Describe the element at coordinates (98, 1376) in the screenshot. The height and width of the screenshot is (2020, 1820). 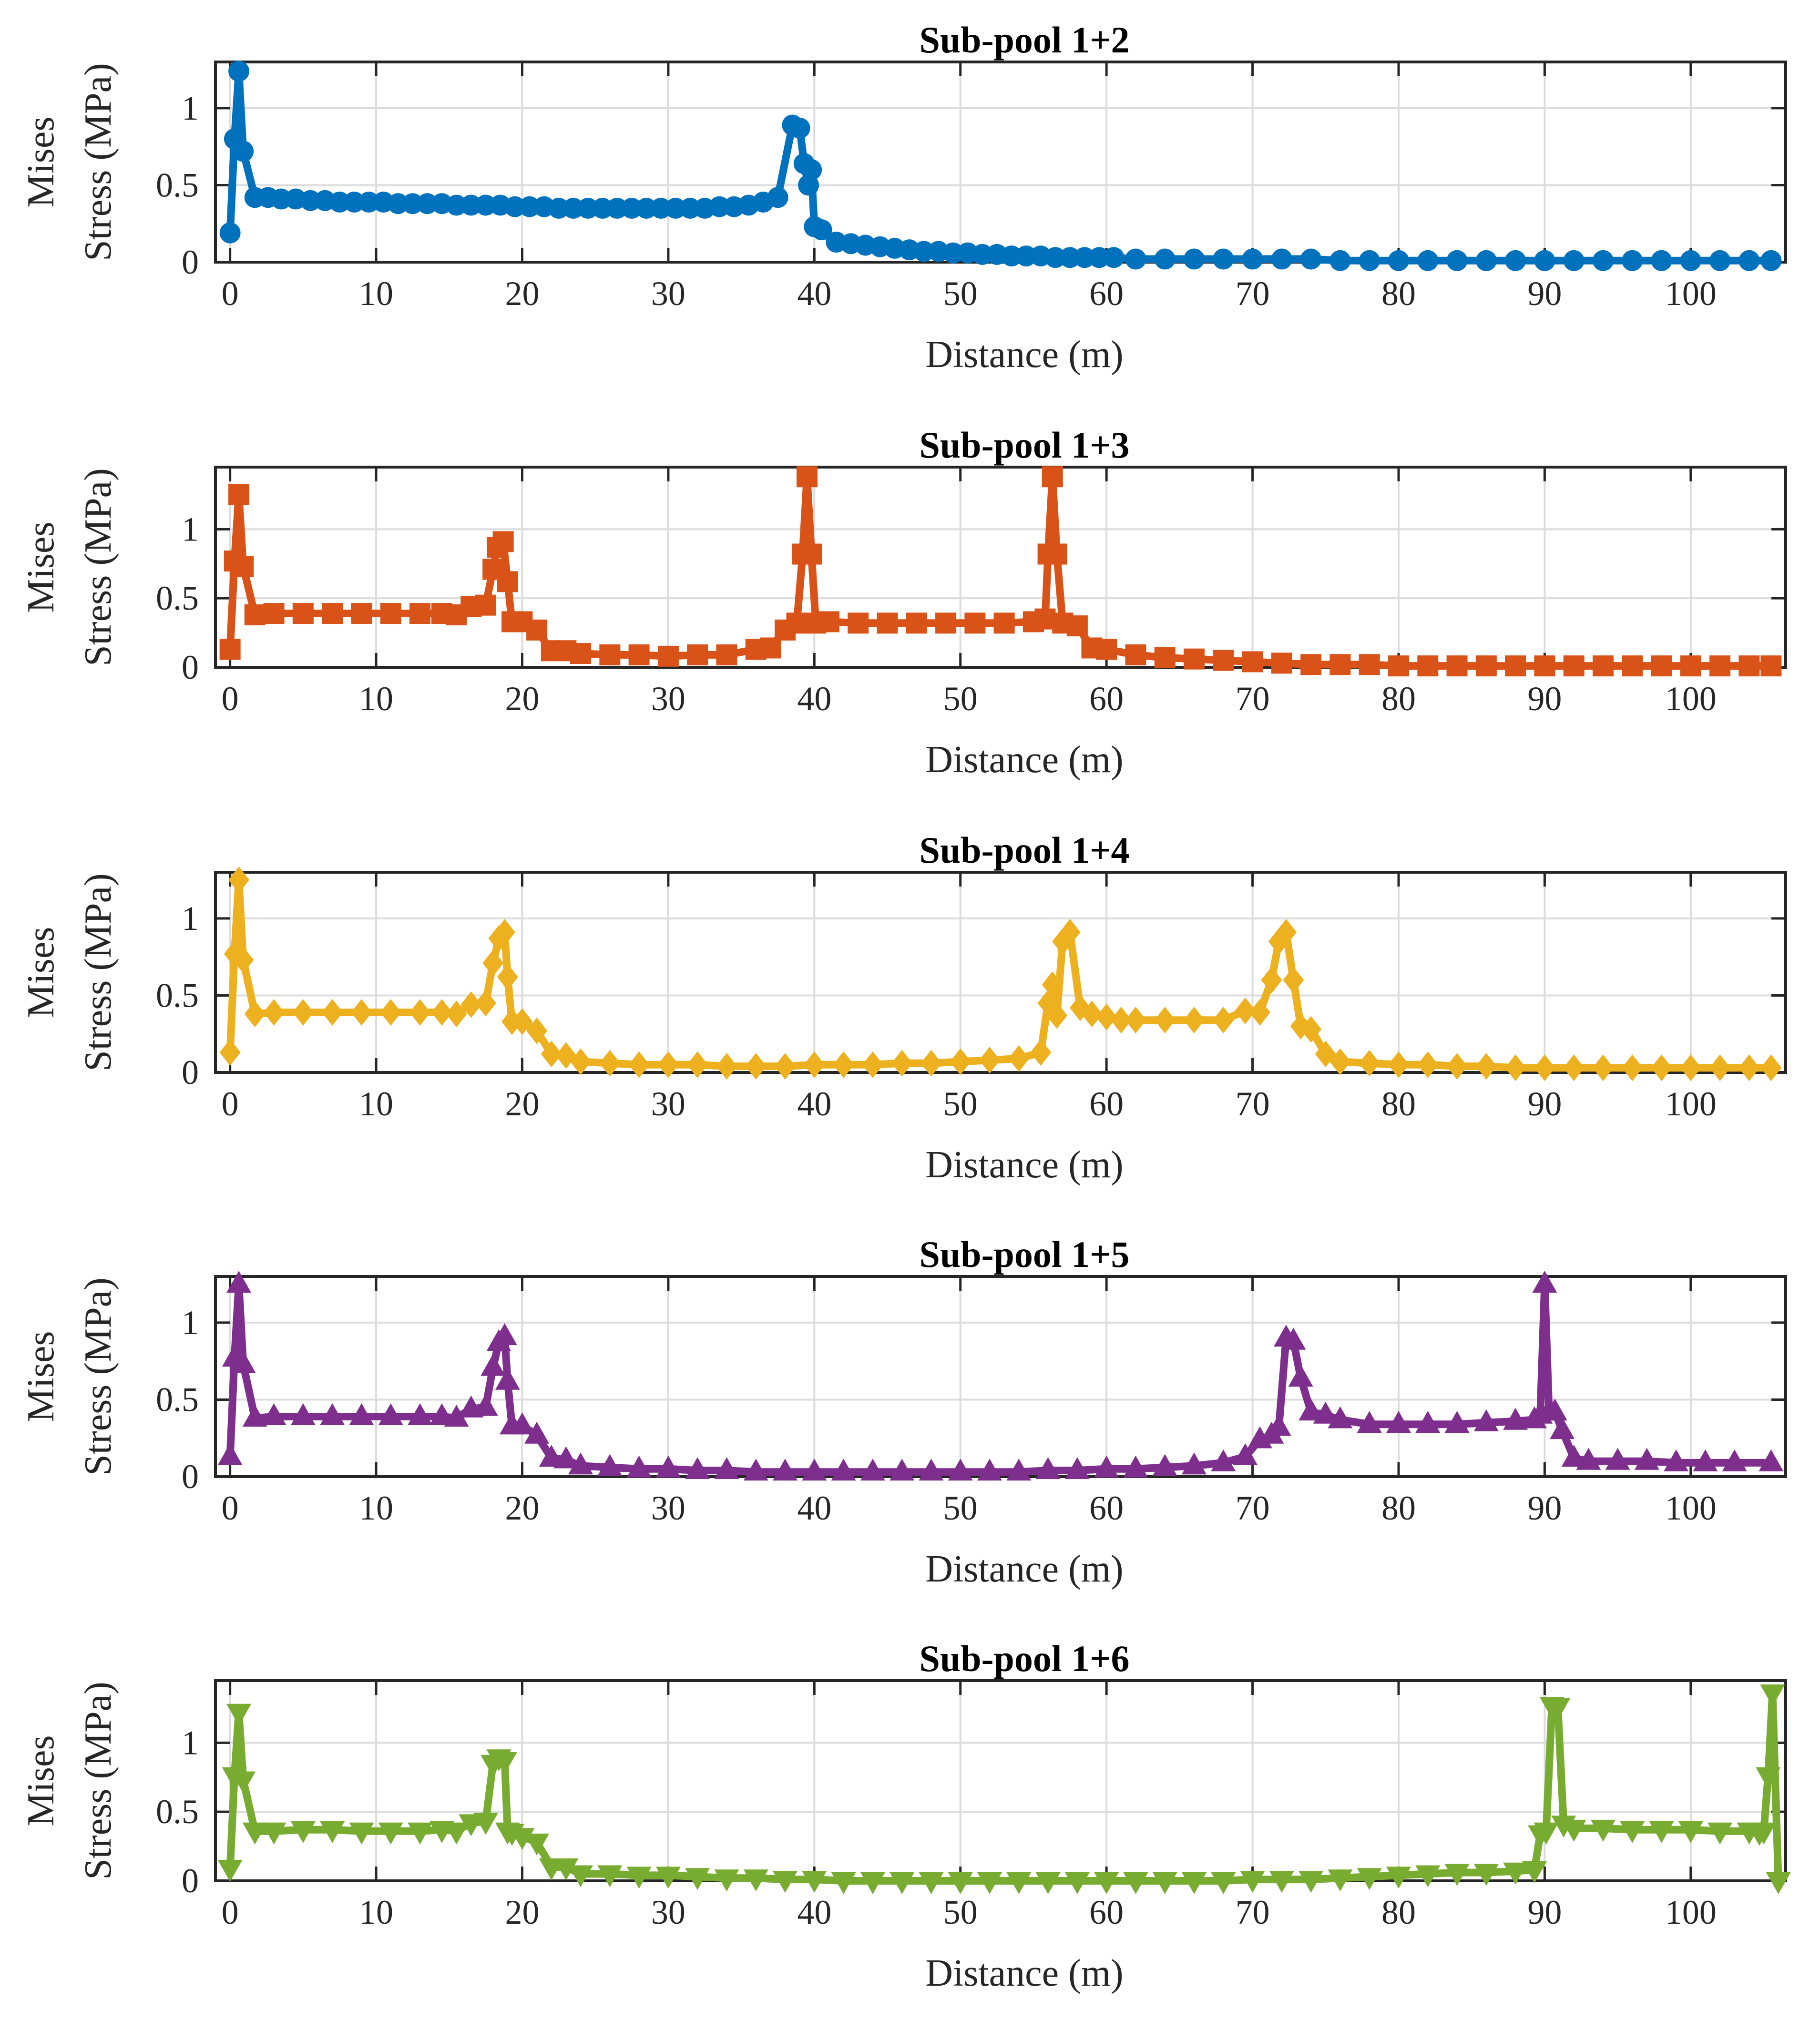
I see `y-axis-label-line-2: Stress (MPa)` at that location.